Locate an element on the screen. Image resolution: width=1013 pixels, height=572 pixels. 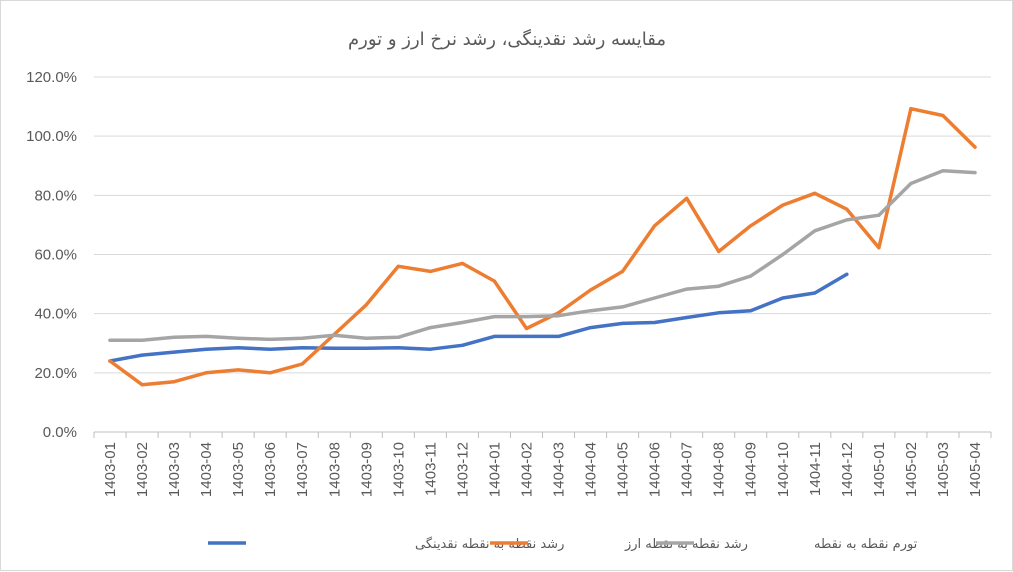
x-tick-label: 1403-08 is located at coordinates (334, 469).